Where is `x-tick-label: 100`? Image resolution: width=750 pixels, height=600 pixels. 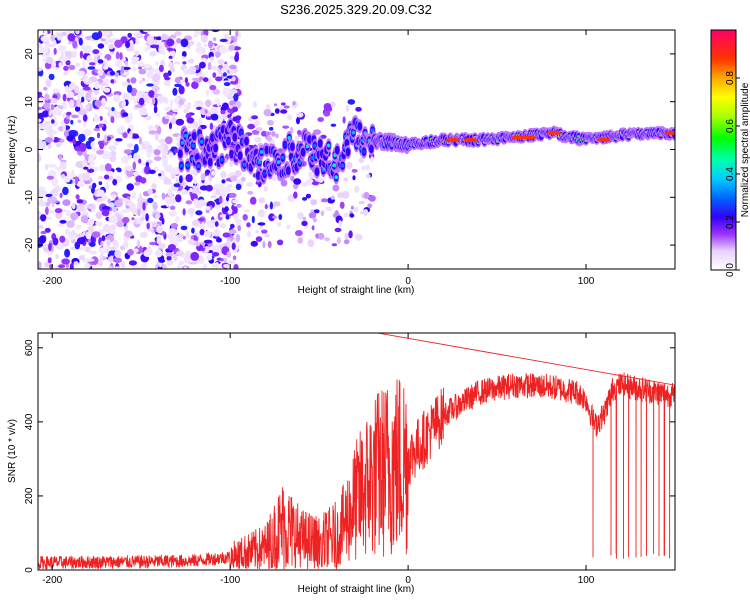 x-tick-label: 100 is located at coordinates (586, 580).